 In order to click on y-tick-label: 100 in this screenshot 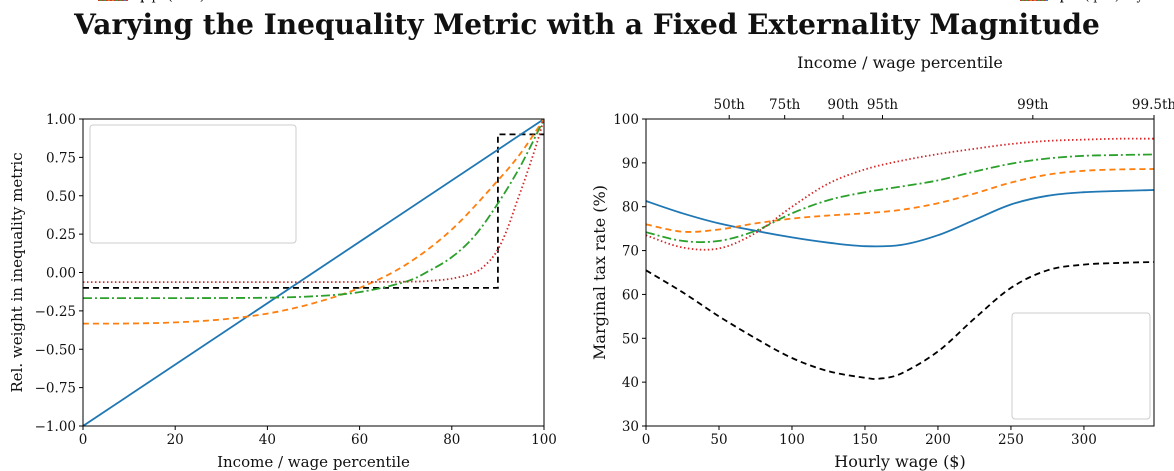, I will do `click(626, 120)`.